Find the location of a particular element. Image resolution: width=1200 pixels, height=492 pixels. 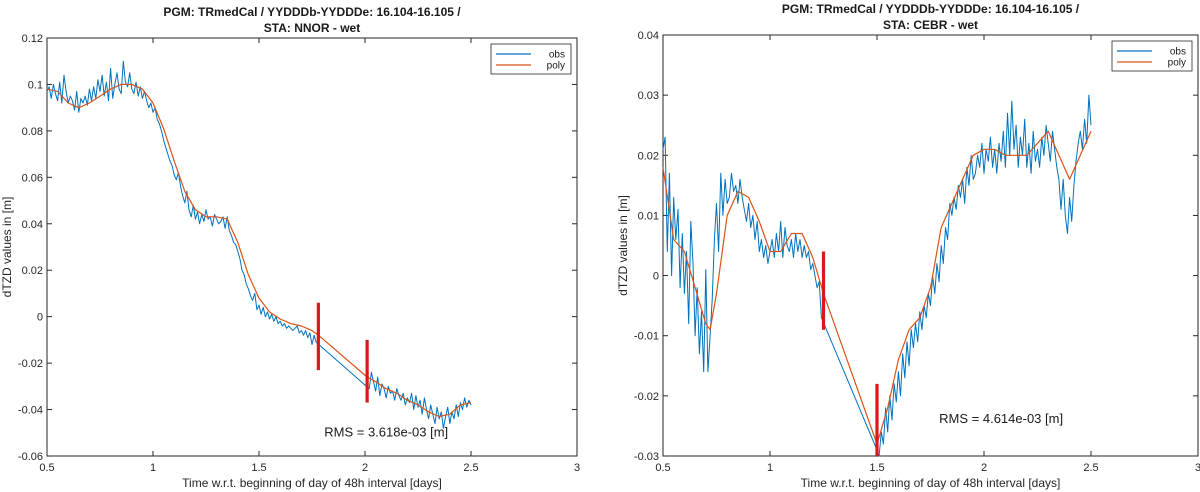

y-tick-label: 0.06 is located at coordinates (32, 178).